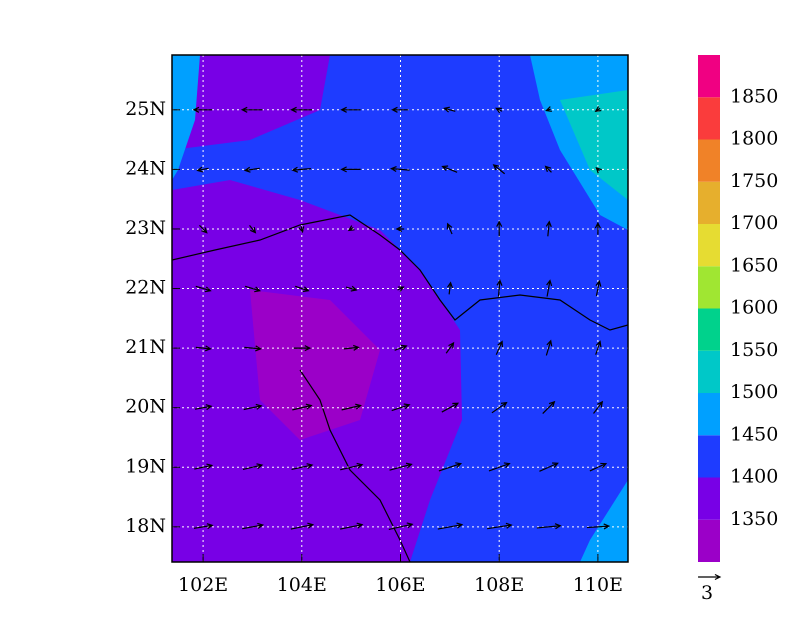 The image size is (800, 622). What do you see at coordinates (499, 585) in the screenshot?
I see `x-tick-label: 108E` at bounding box center [499, 585].